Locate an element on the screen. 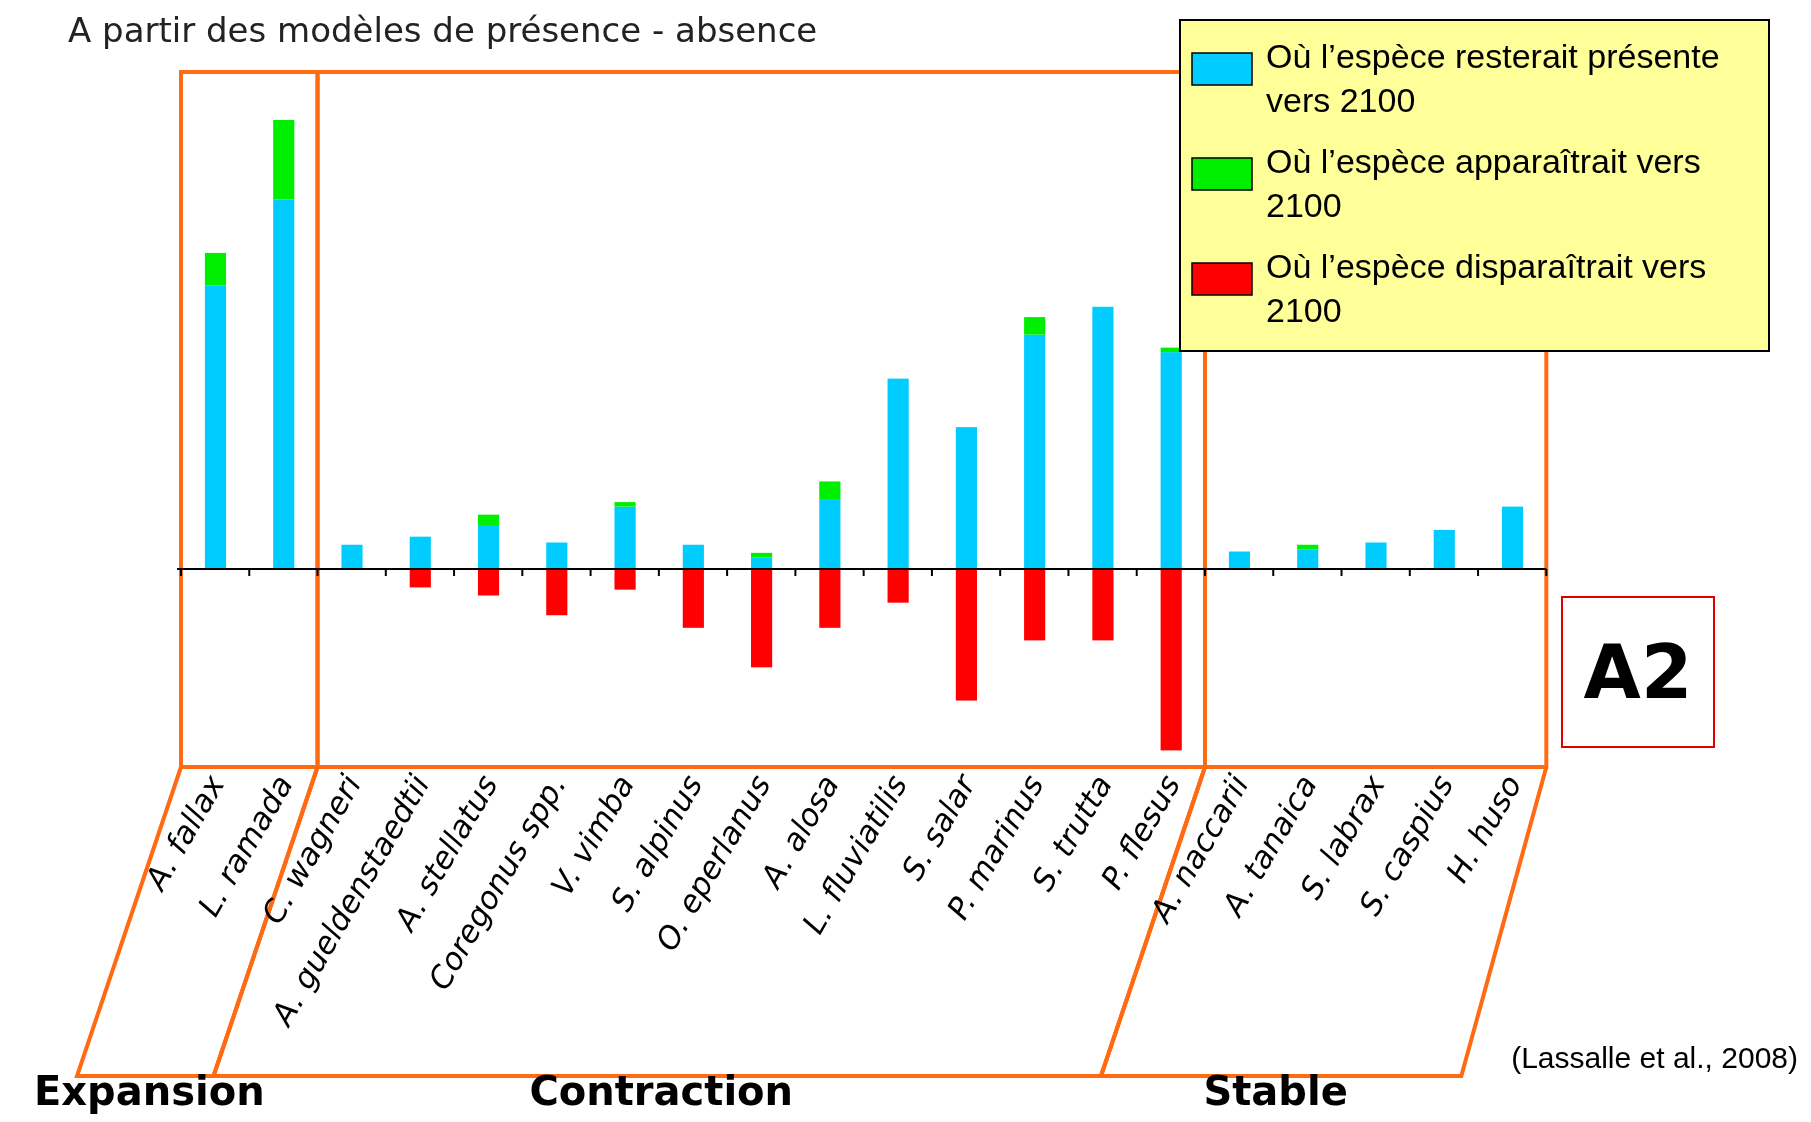 The image size is (1811, 1122). legend-label: Où l’espèce disparaîtrait vers 2100 is located at coordinates (1486, 288).